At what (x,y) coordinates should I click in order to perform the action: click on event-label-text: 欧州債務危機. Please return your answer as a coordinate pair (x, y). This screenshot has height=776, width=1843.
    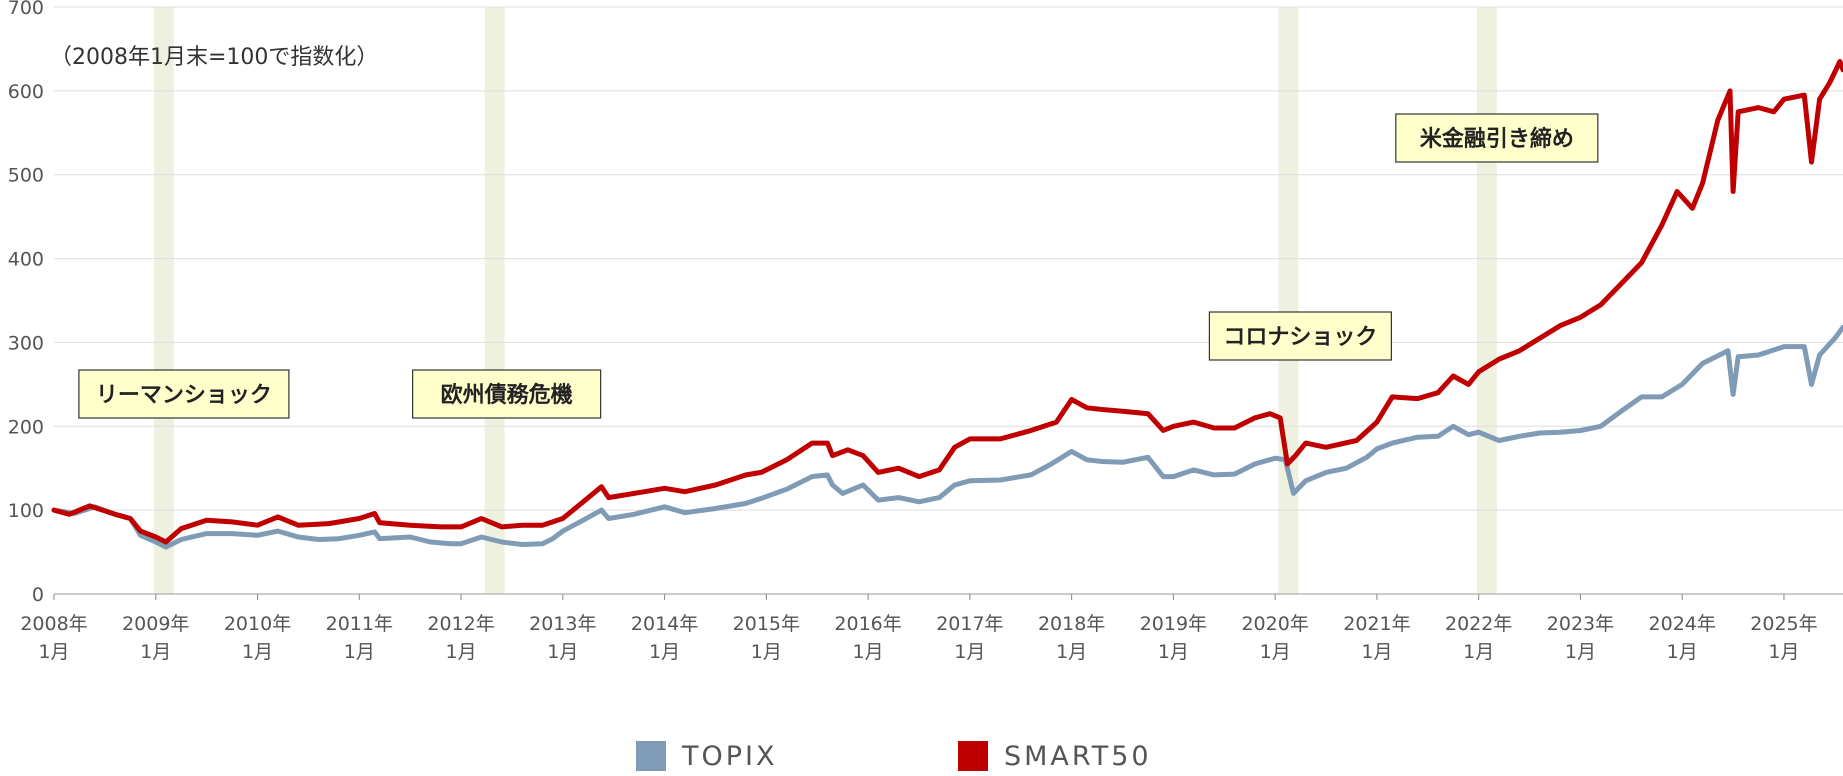
    Looking at the image, I should click on (507, 395).